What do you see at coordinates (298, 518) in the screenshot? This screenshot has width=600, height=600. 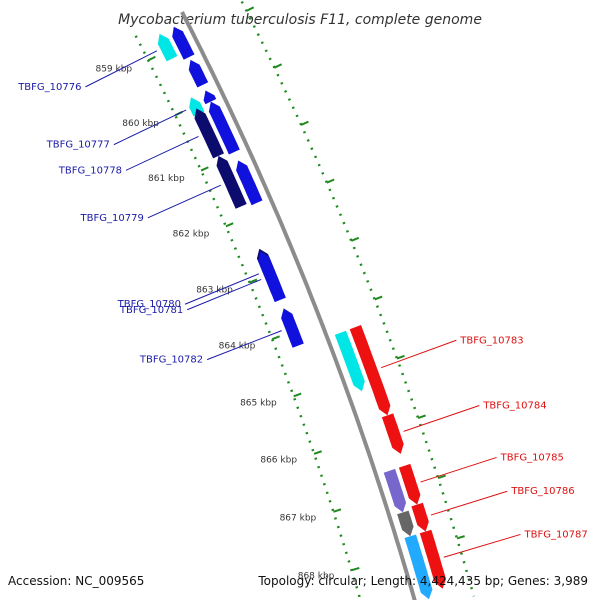 I see `tick-label: 867 kbp` at bounding box center [298, 518].